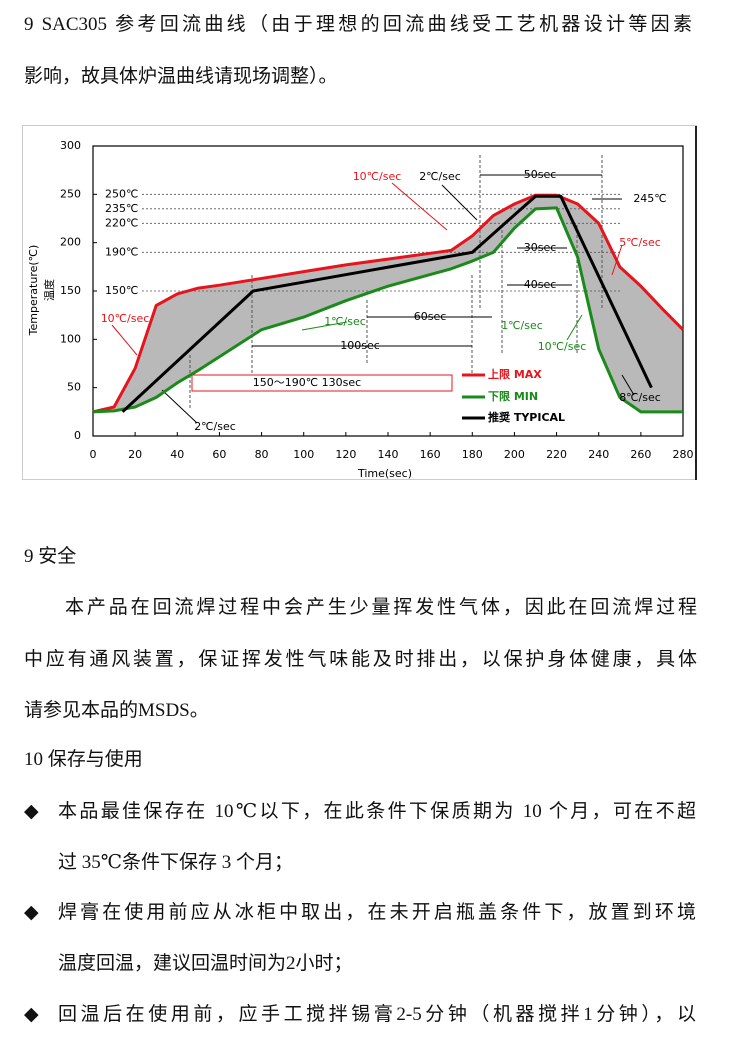 Image resolution: width=730 pixels, height=1064 pixels. Describe the element at coordinates (93, 454) in the screenshot. I see `x-tick-label: 0` at that location.